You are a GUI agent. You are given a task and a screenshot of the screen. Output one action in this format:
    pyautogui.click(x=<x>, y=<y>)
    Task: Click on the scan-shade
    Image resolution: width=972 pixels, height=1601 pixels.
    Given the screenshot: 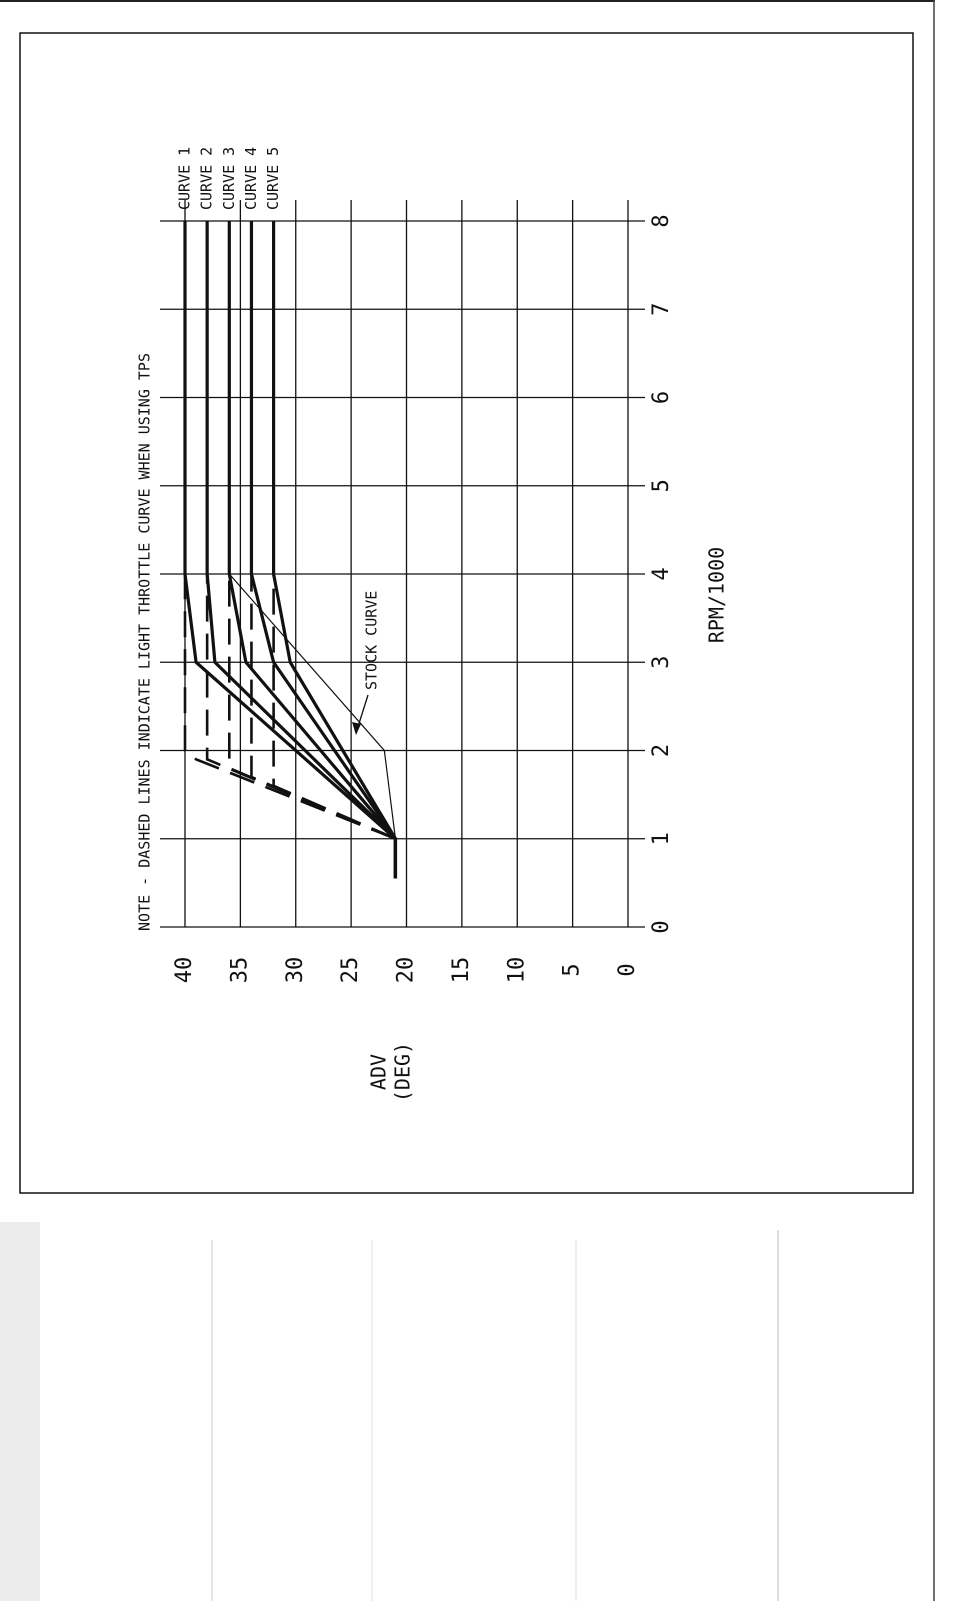 What is the action you would take?
    pyautogui.click(x=20, y=1411)
    